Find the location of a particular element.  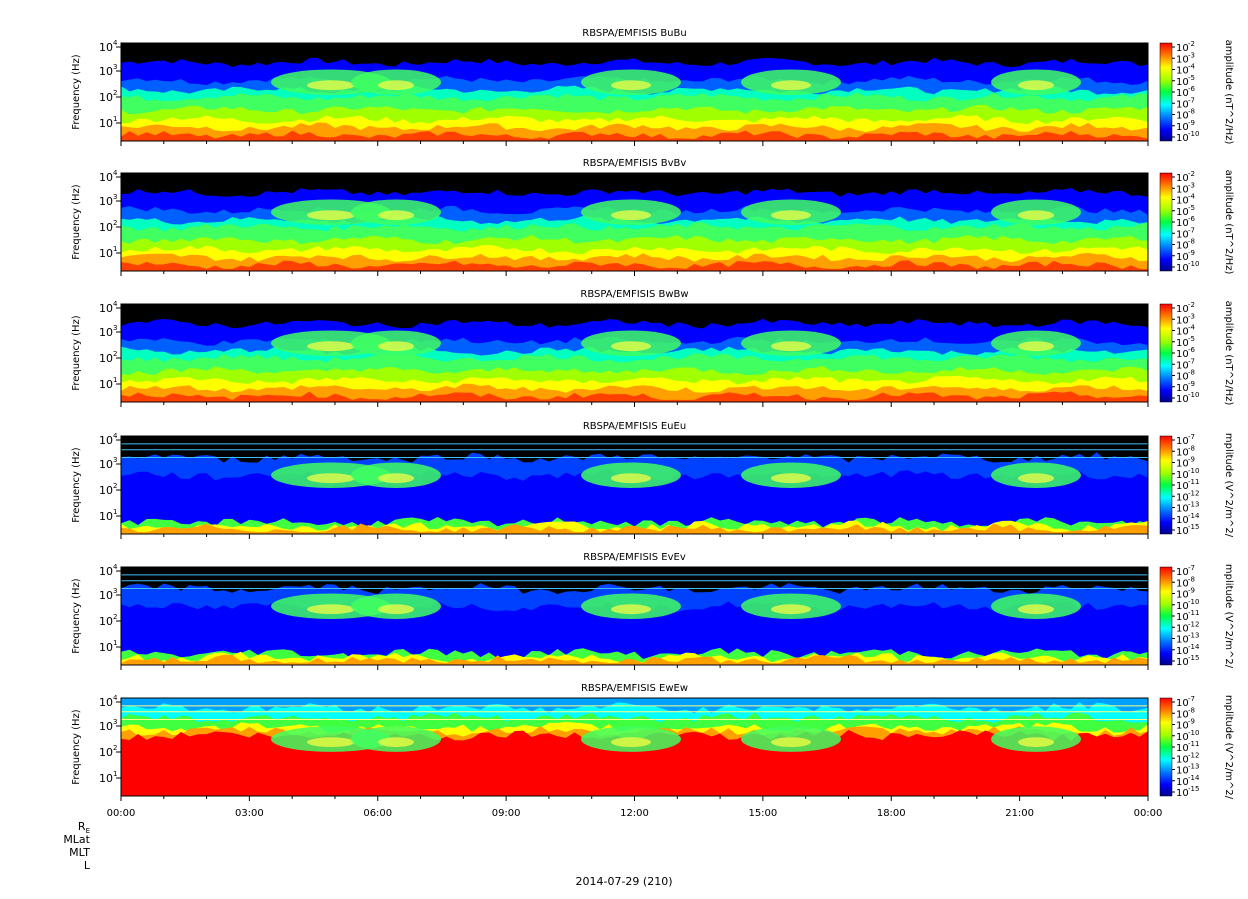

ephemeris-label-mlat: MLat is located at coordinates (76, 839).